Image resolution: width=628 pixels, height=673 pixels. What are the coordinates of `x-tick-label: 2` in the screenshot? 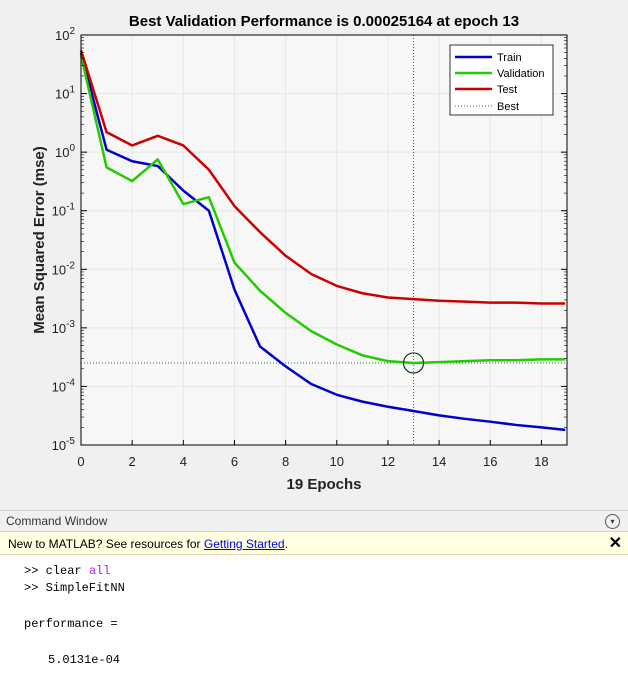 It's located at (132, 461).